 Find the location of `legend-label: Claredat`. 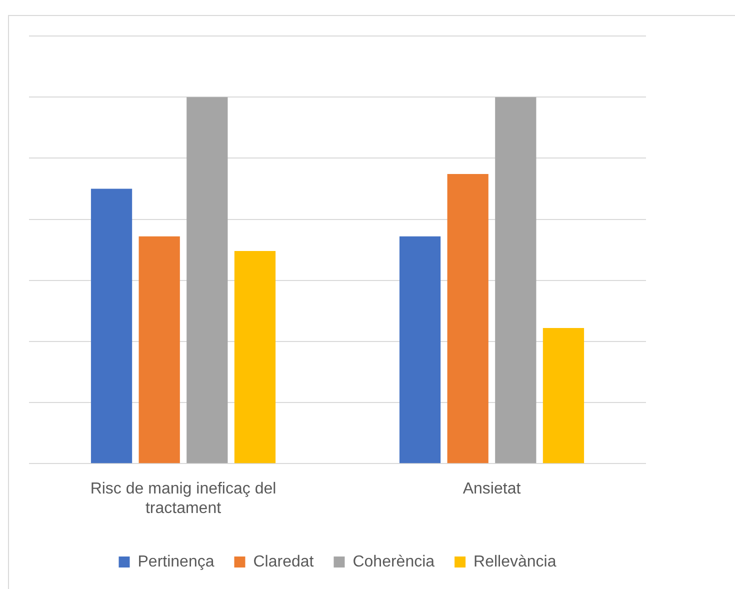

legend-label: Claredat is located at coordinates (283, 561).